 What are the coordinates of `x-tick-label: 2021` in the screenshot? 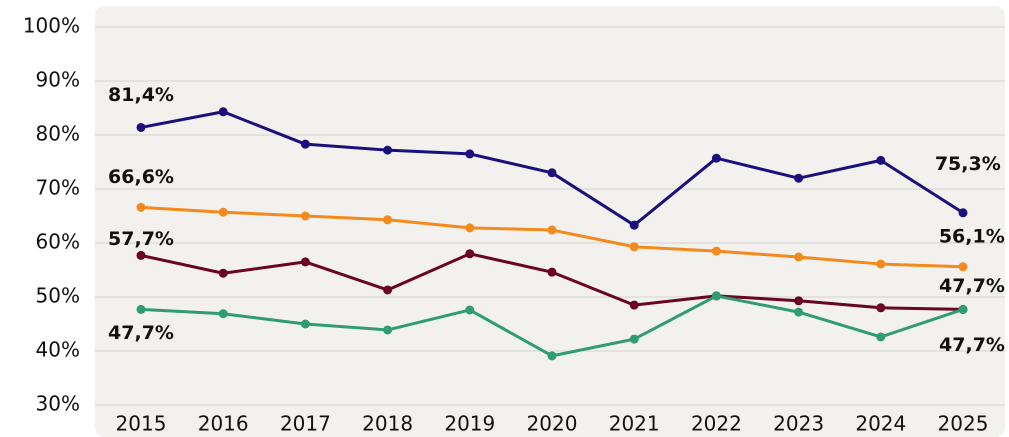 It's located at (634, 424).